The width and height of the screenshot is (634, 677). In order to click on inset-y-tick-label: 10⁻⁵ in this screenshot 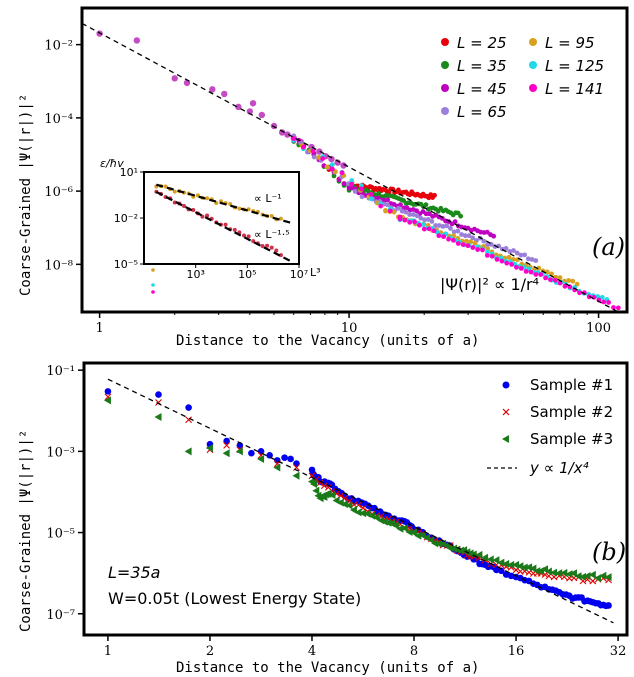, I will do `click(126, 264)`.